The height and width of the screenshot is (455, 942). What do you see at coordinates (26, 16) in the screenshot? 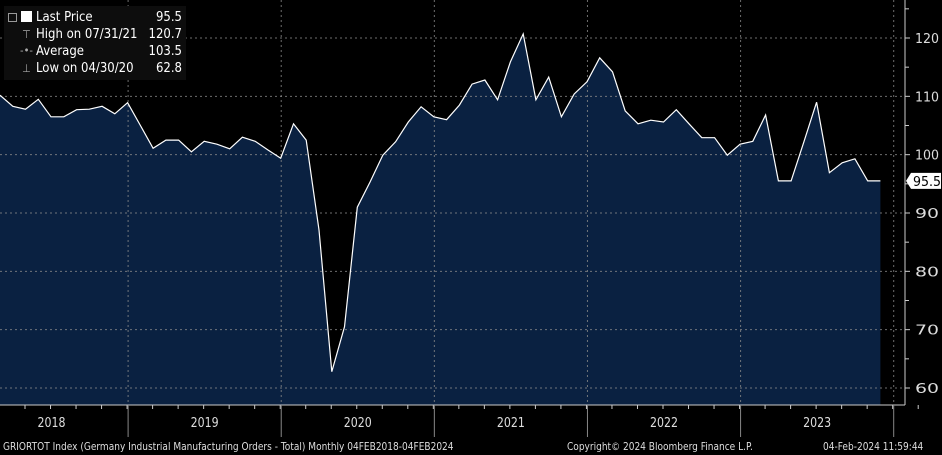
I see `white-square-icon` at bounding box center [26, 16].